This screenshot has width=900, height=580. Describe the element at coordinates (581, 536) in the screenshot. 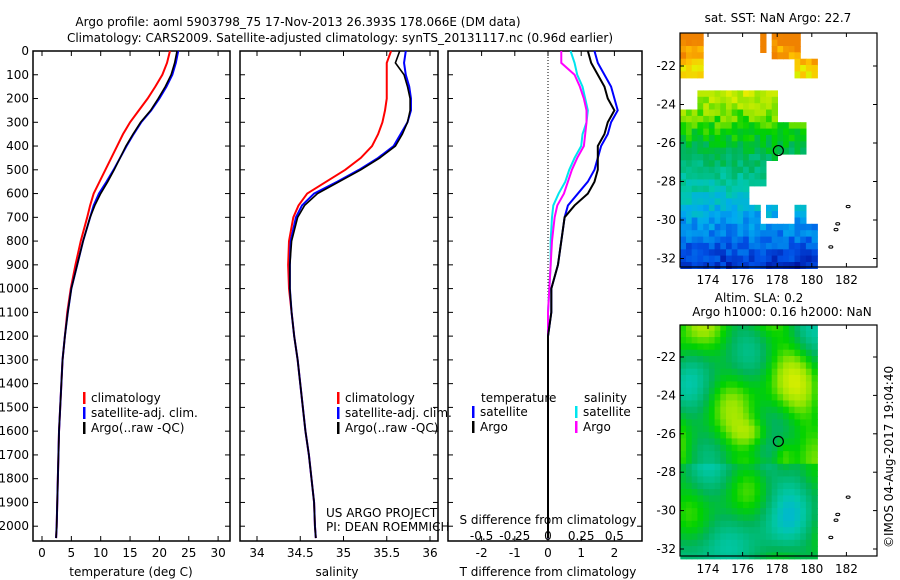

I see `s-diff-tick-label: 0.25` at that location.